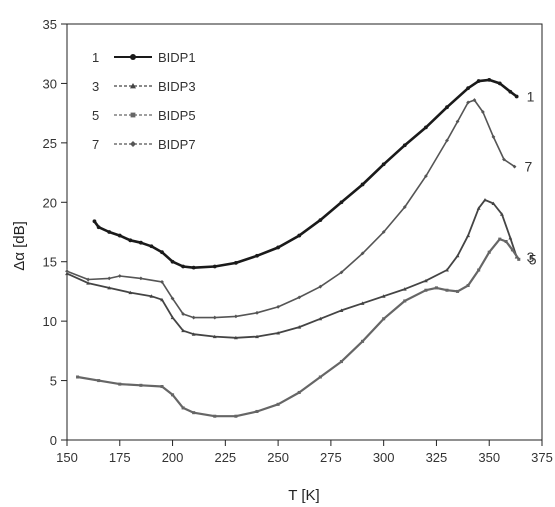 The width and height of the screenshot is (555, 507). What do you see at coordinates (144, 144) in the screenshot?
I see `legend-entry: 7 BIDP7` at bounding box center [144, 144].